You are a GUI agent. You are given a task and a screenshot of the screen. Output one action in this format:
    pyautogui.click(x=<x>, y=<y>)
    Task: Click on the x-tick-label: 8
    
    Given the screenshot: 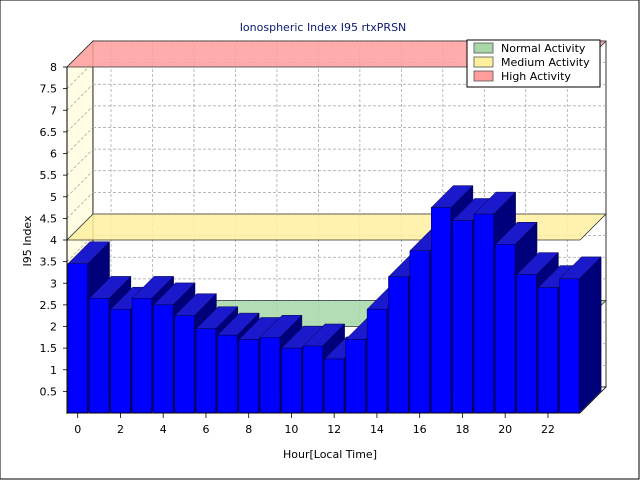 What is the action you would take?
    pyautogui.click(x=248, y=429)
    